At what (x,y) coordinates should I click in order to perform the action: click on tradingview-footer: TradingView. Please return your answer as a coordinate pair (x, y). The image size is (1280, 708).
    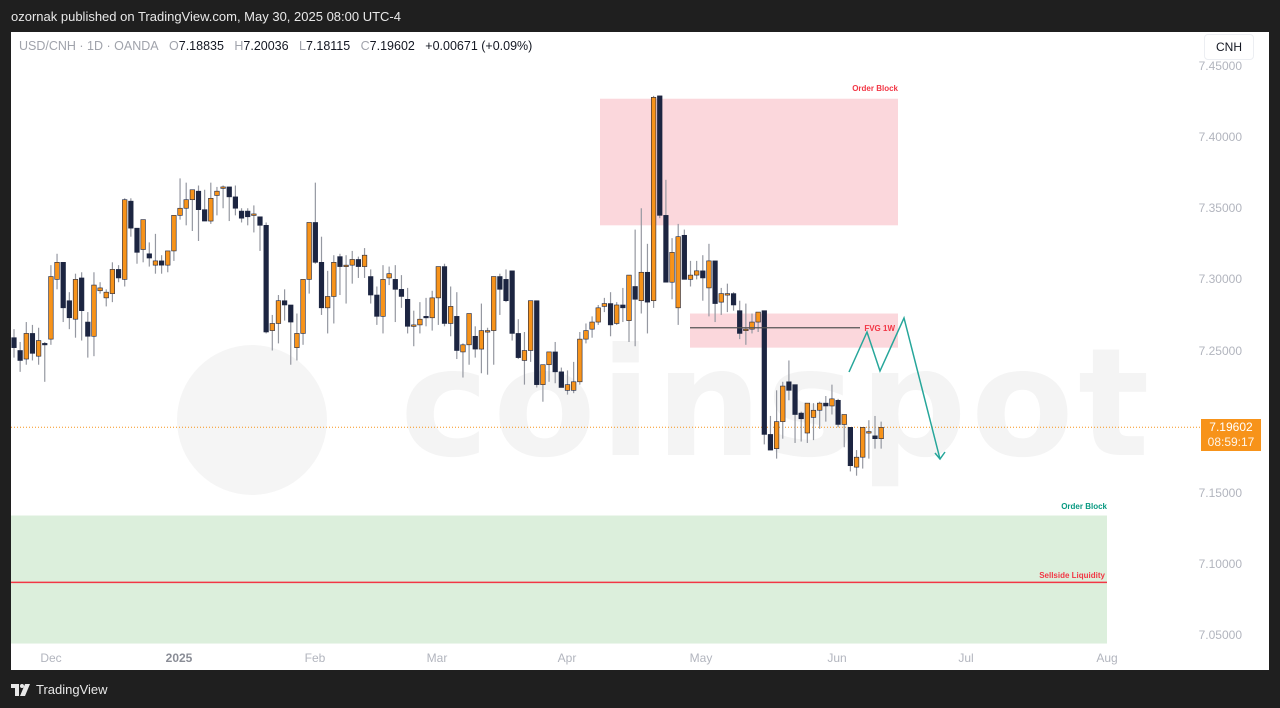
    Looking at the image, I should click on (59, 689).